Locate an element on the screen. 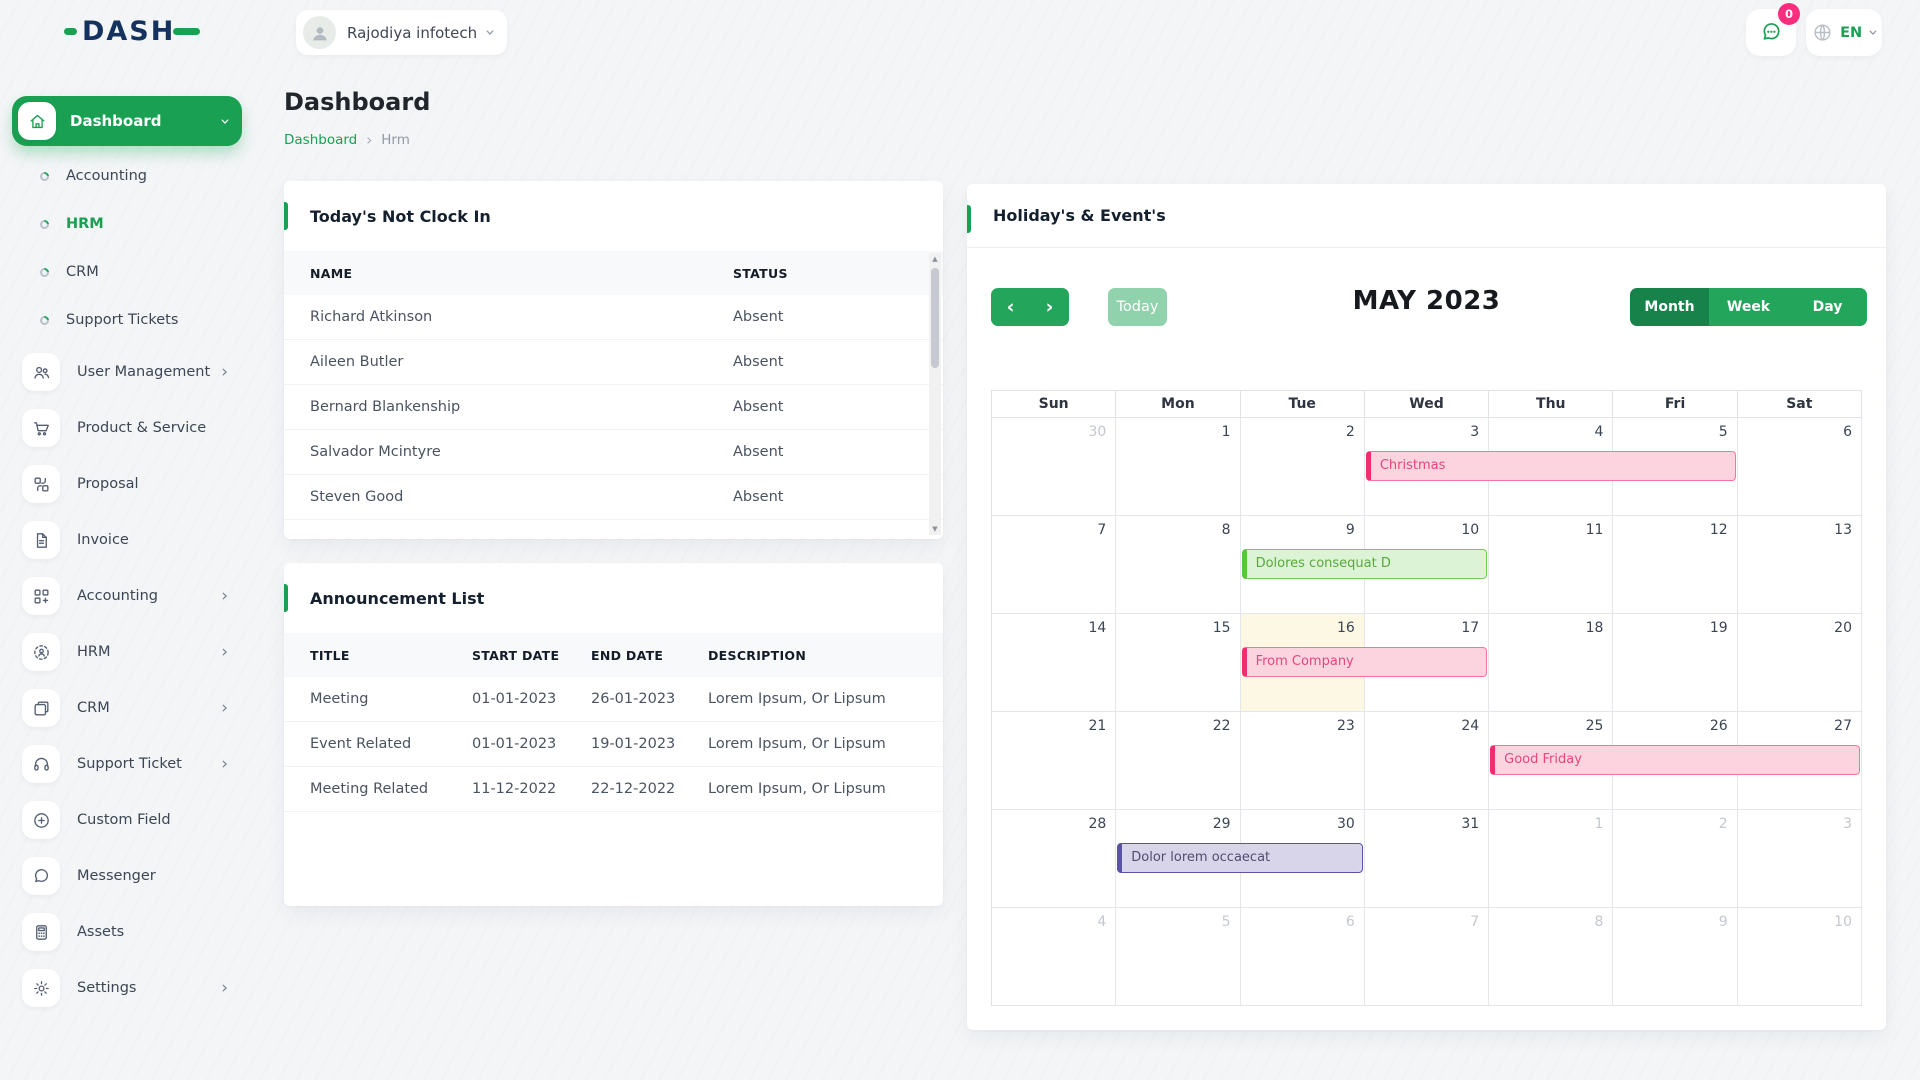 The image size is (1920, 1080). sidebar-item-hrm: HRM is located at coordinates (127, 224).